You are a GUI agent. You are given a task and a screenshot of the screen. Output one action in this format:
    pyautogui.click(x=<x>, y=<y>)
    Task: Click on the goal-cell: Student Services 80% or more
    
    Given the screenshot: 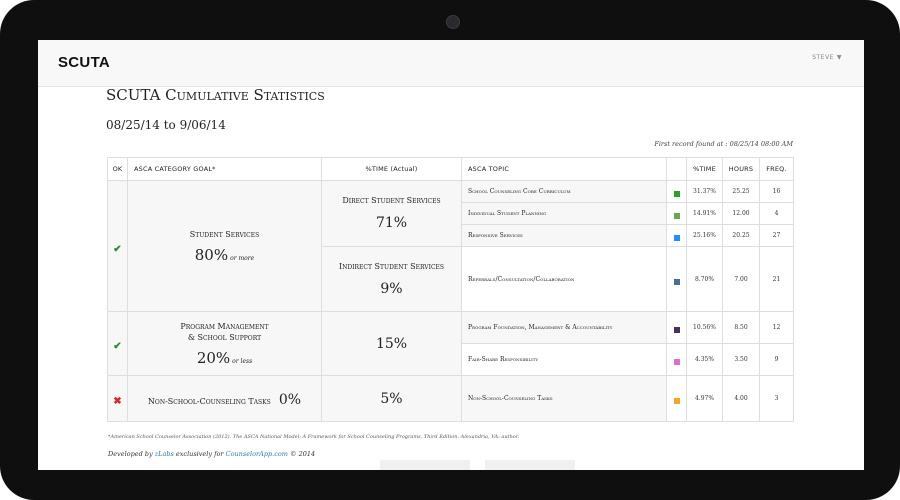 What is the action you would take?
    pyautogui.click(x=224, y=246)
    